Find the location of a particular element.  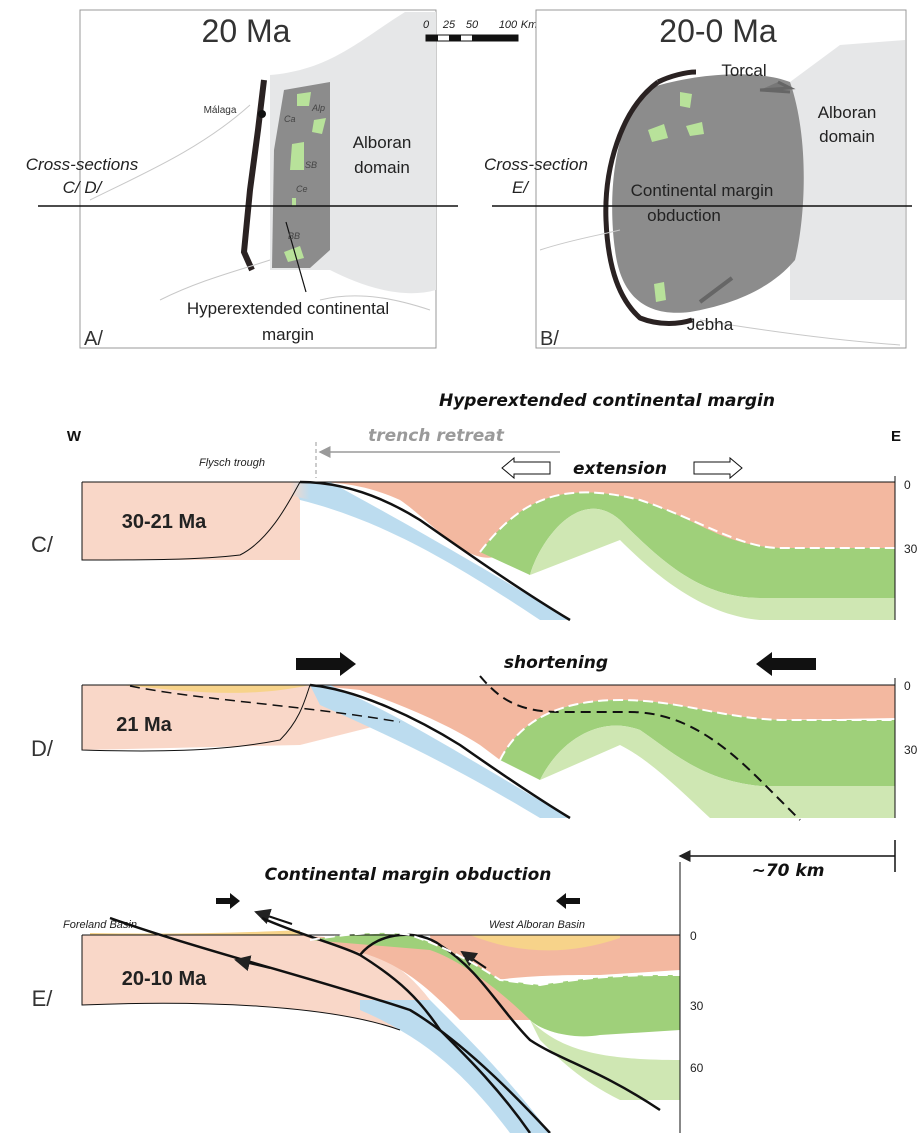

unit-label: Ce is located at coordinates (302, 189).